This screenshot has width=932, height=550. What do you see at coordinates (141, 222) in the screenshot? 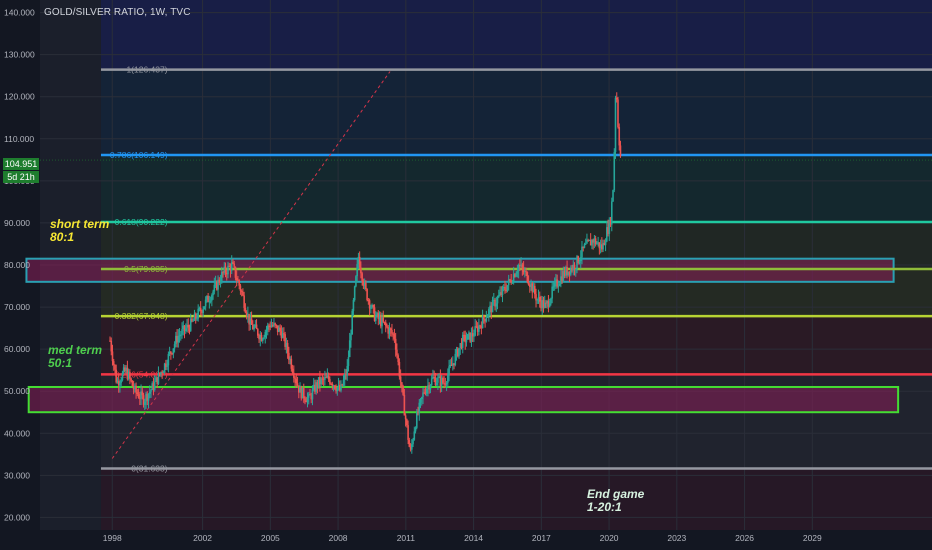
I see `fib-level-label: 0.618(90.222)` at bounding box center [141, 222].